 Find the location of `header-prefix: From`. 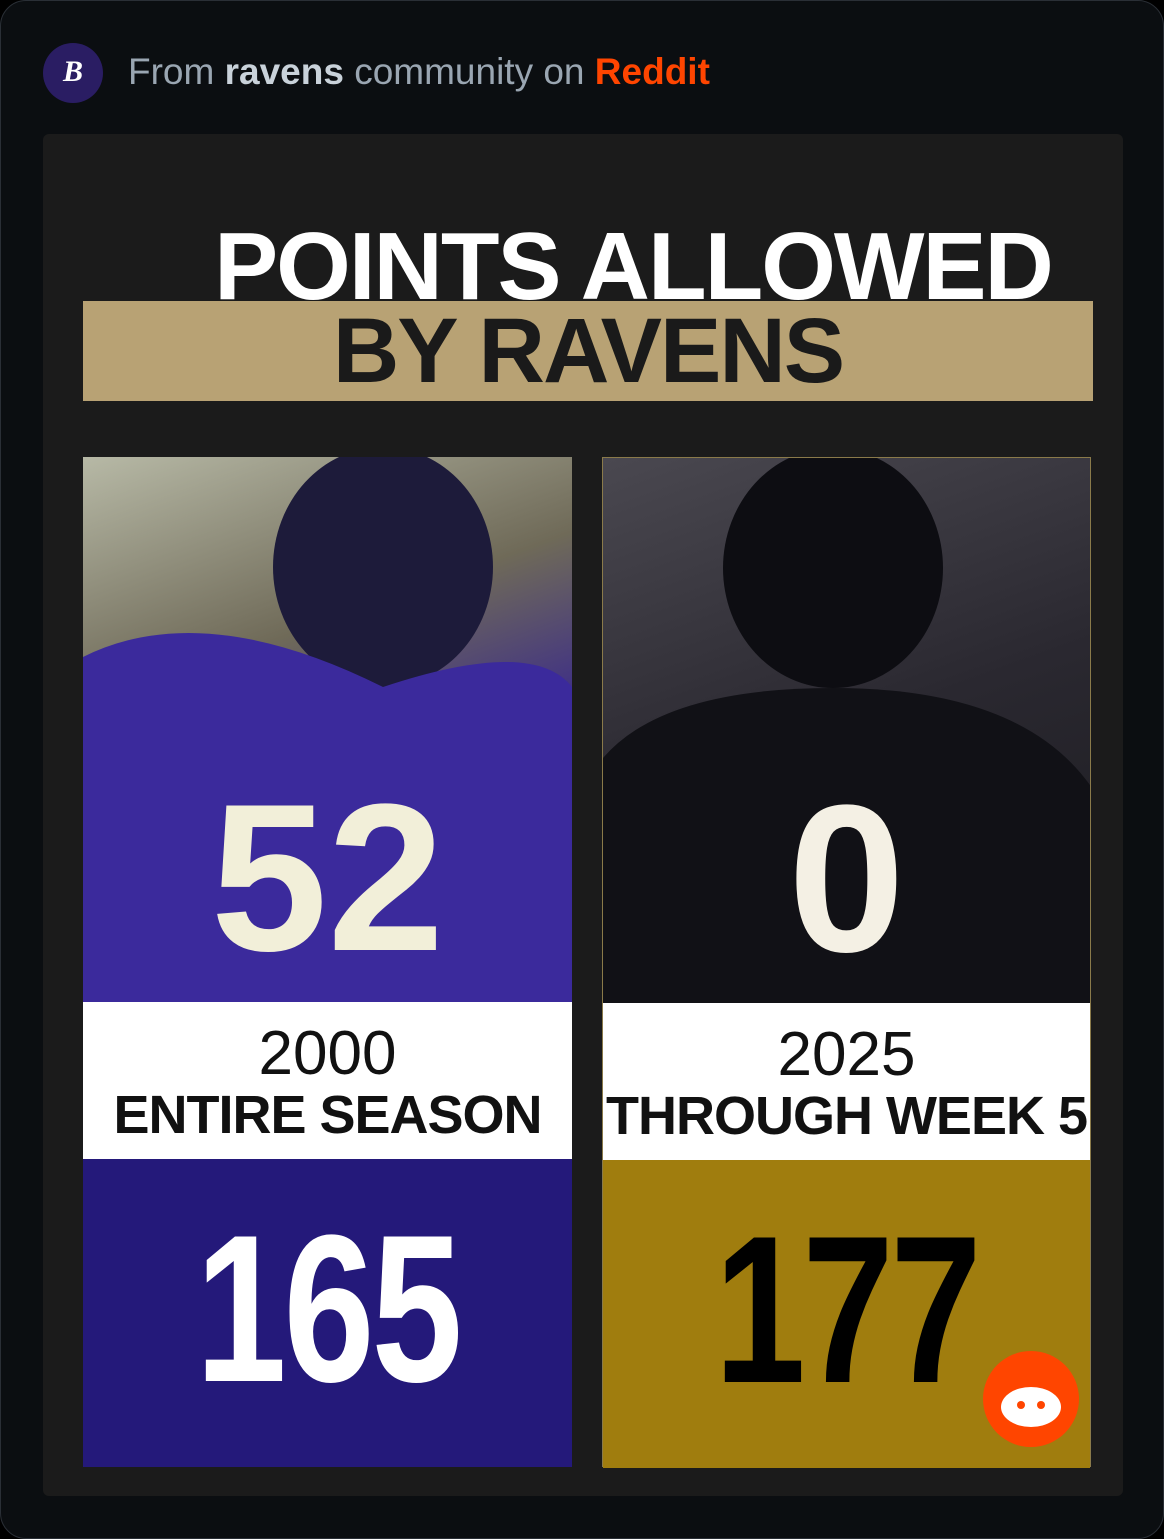

header-prefix: From is located at coordinates (171, 71).